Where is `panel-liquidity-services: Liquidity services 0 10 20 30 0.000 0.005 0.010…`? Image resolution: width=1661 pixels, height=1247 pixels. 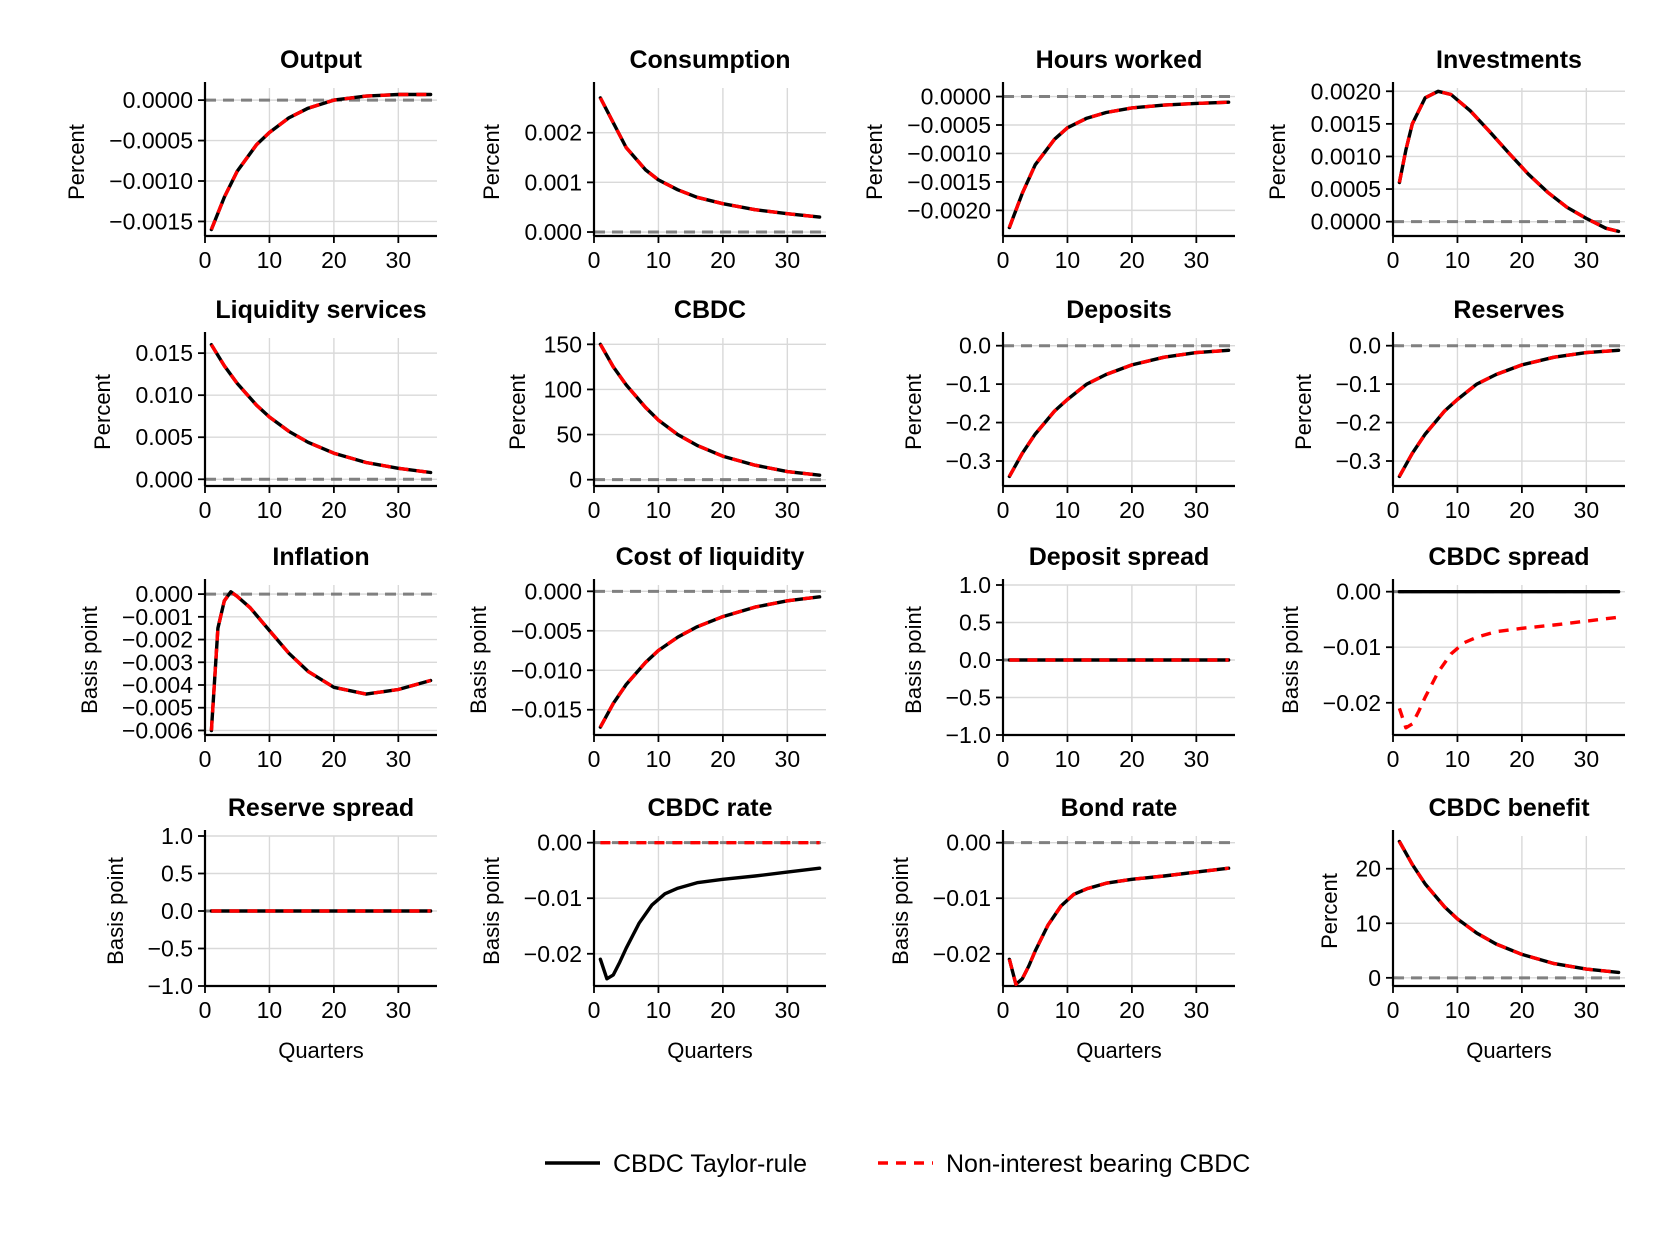 panel-liquidity-services: Liquidity services 0 10 20 30 0.000 0.005 0.010… is located at coordinates (263, 409).